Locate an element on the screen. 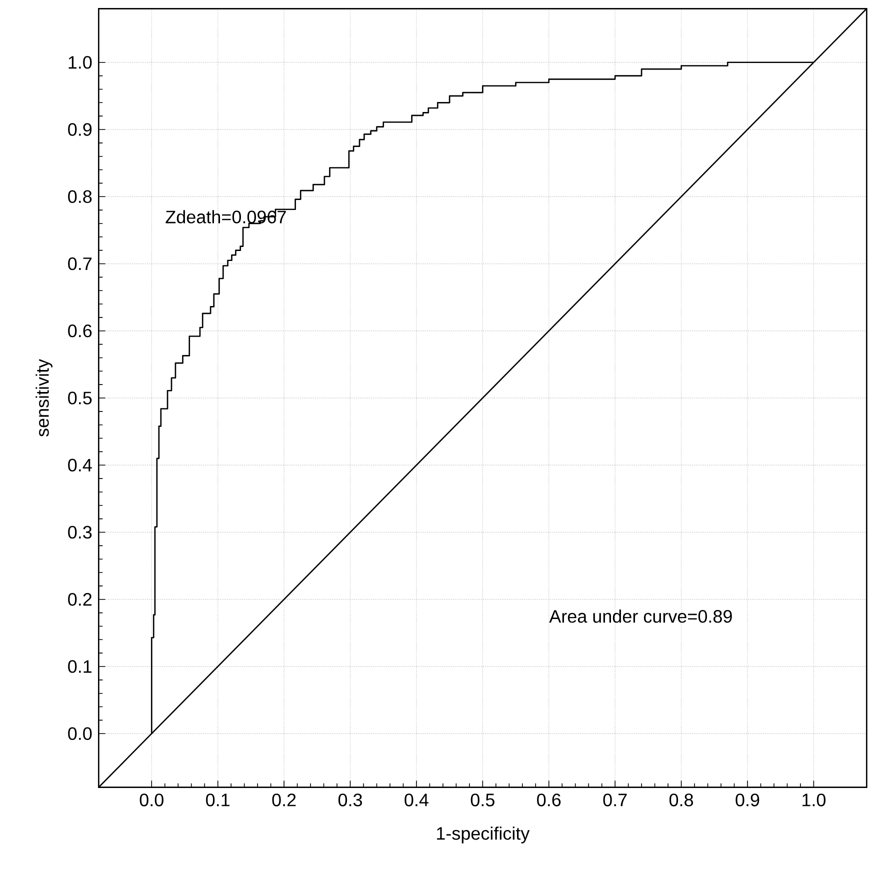 The height and width of the screenshot is (876, 872). y-tick-label: 0.6 is located at coordinates (80, 331).